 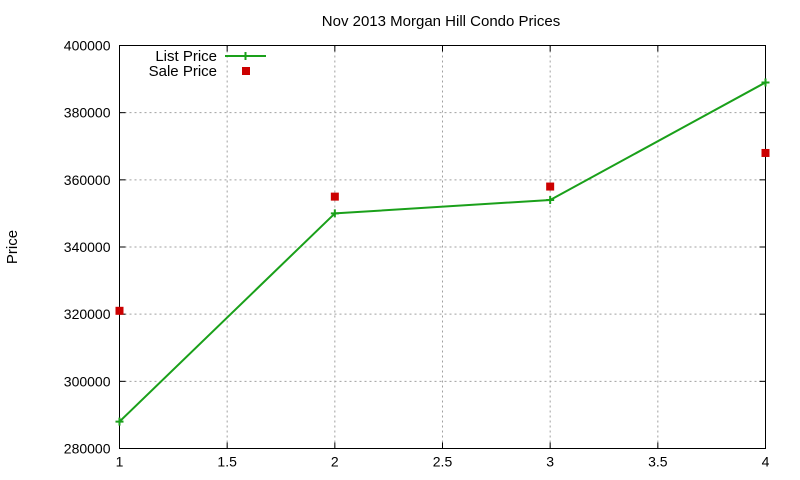 I want to click on x-tick-label: 3, so click(x=550, y=462).